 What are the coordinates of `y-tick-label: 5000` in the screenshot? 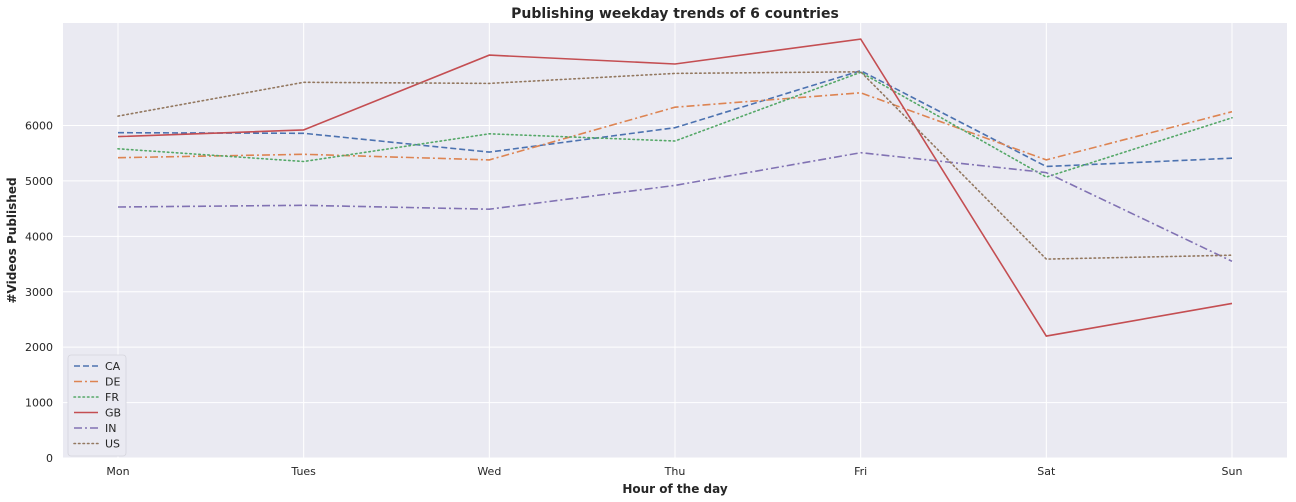 It's located at (39, 181).